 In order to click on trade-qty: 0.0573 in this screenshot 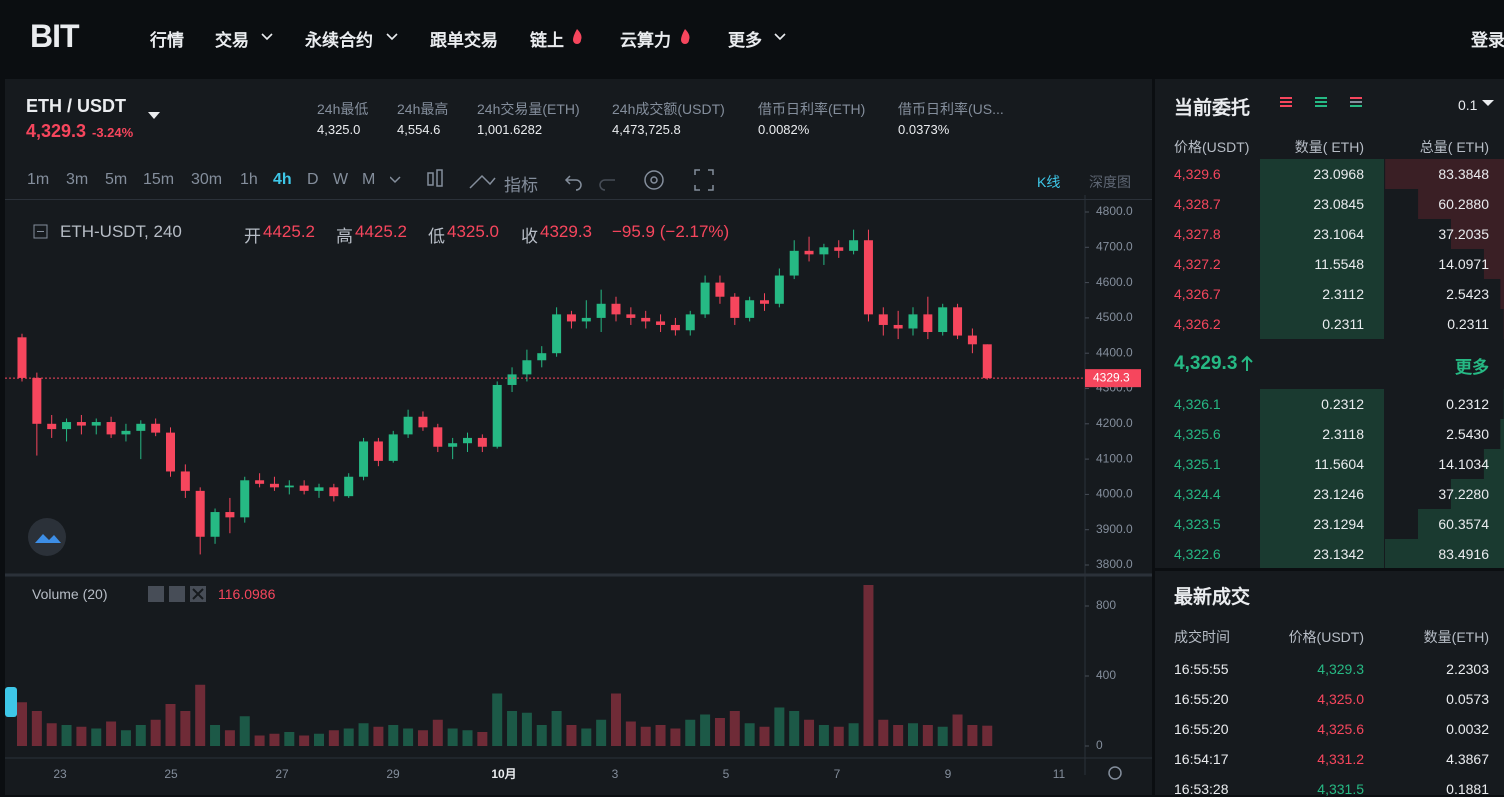, I will do `click(1467, 699)`.